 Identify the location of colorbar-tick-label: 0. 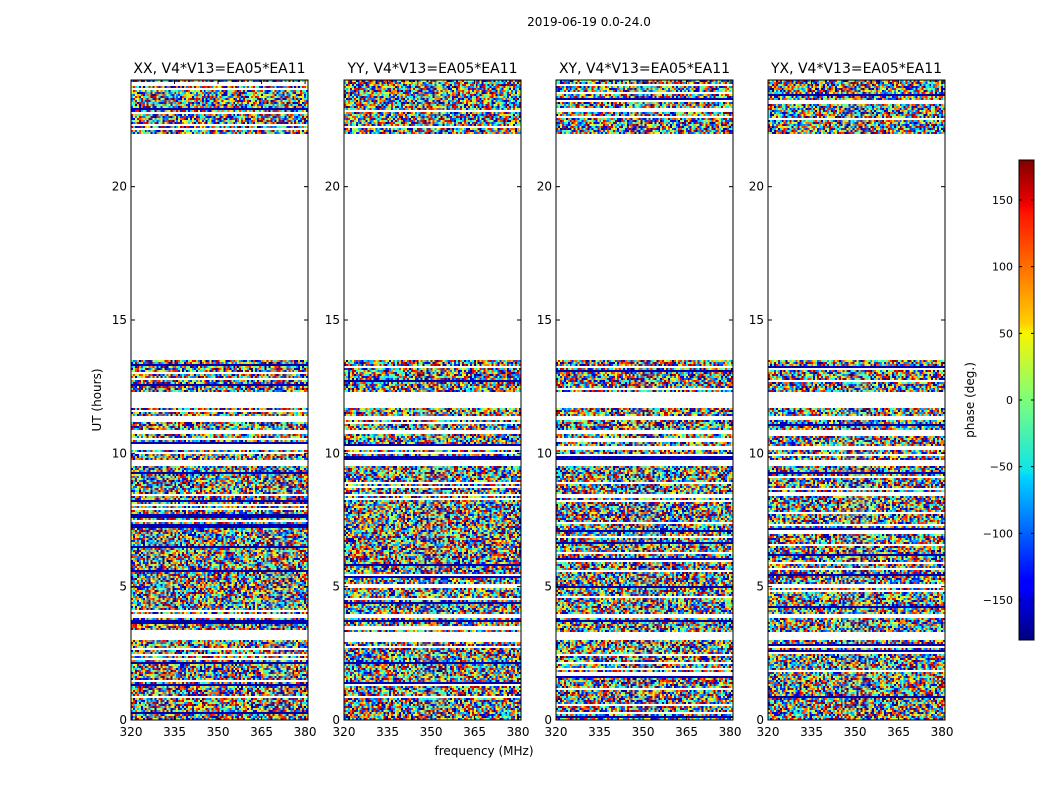
(1009, 400).